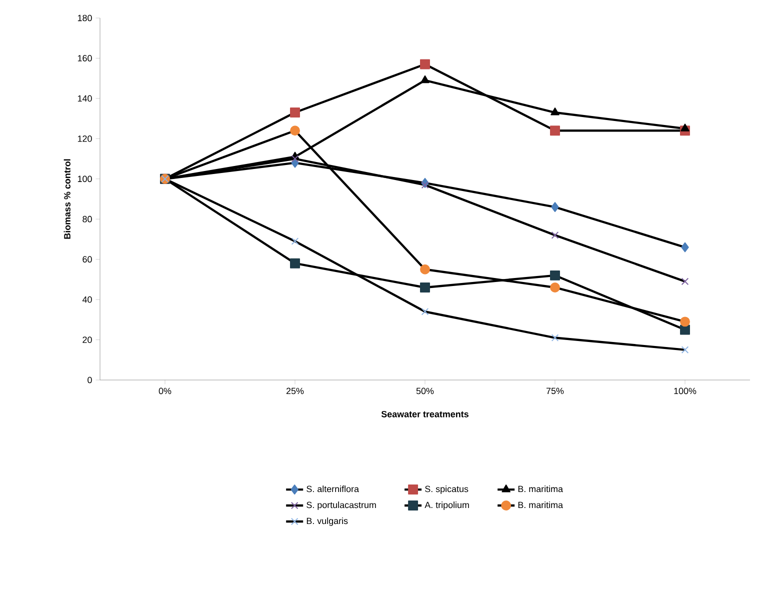 The width and height of the screenshot is (767, 612). Describe the element at coordinates (85, 18) in the screenshot. I see `y-tick-label: 180` at that location.